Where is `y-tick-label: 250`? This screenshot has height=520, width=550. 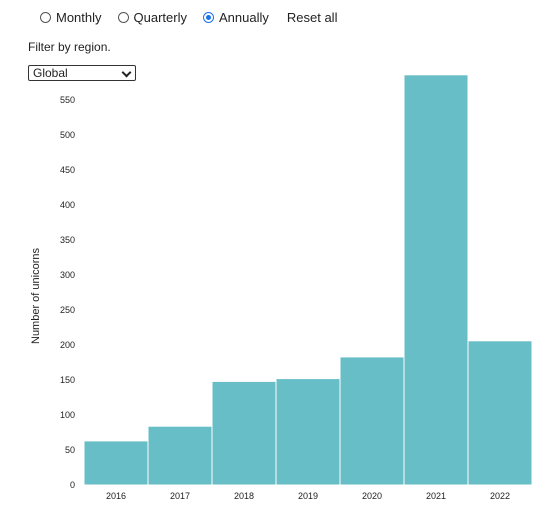
y-tick-label: 250 is located at coordinates (67, 310).